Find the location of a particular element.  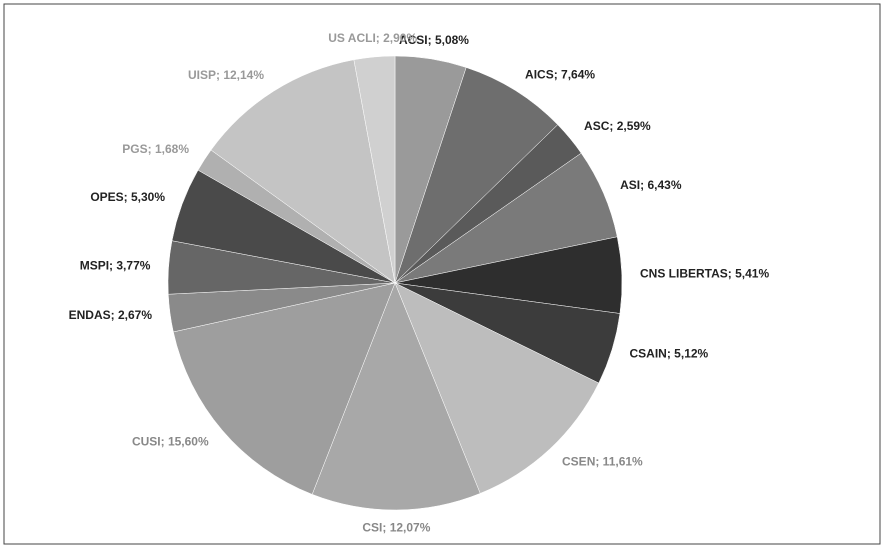

data-label: CSAIN; 5,12% is located at coordinates (669, 354).